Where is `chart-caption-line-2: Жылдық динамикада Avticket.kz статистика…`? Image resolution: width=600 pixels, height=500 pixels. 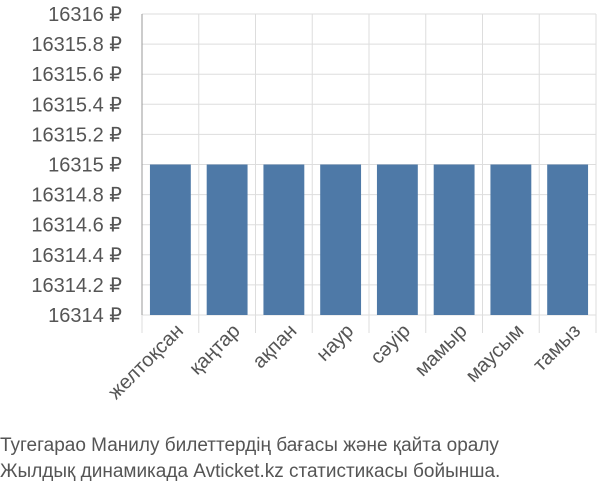
chart-caption-line-2: Жылдық динамикада Avticket.kz статистика… is located at coordinates (250, 471).